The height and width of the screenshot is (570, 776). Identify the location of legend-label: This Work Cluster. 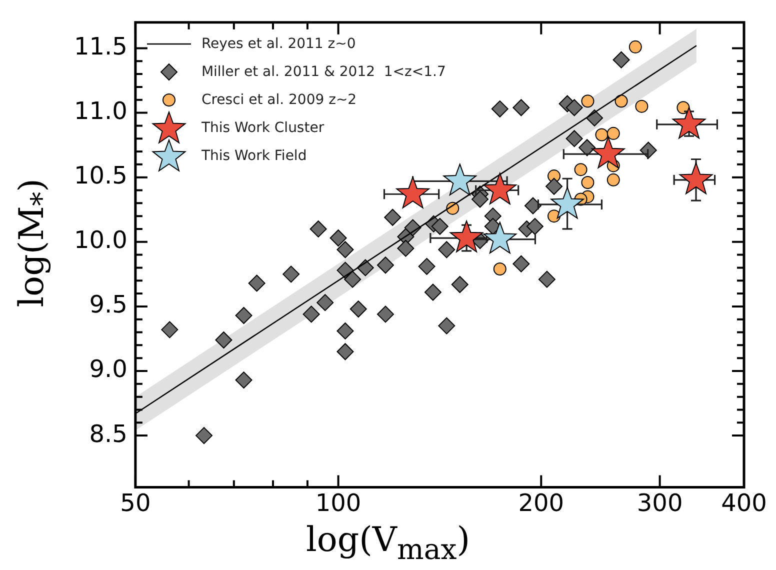
(262, 128).